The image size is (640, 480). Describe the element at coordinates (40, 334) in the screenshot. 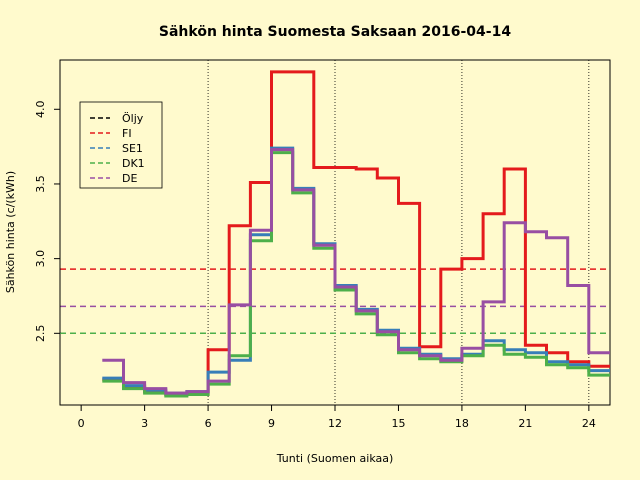

I see `y-tick-label: 2.5` at that location.